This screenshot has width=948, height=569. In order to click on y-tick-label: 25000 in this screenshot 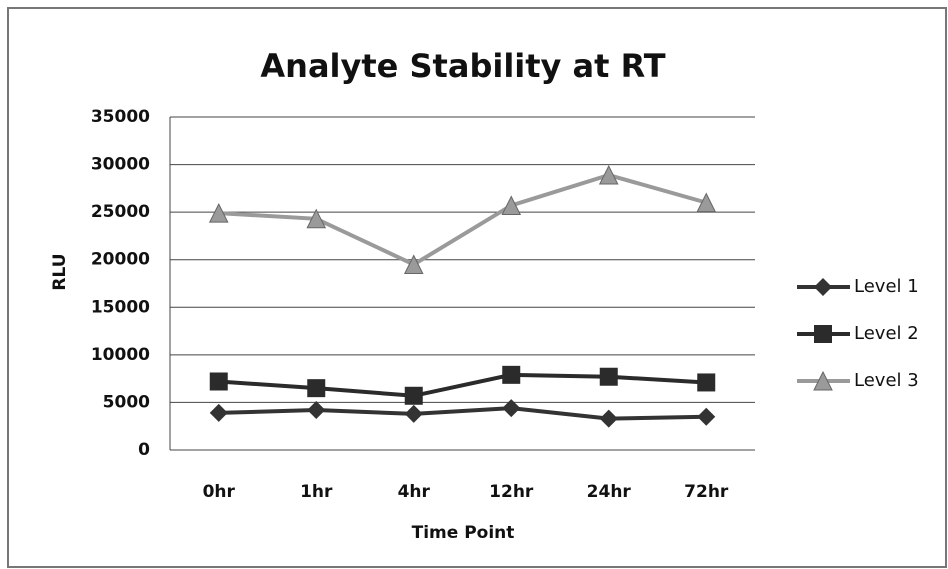, I will do `click(120, 212)`.